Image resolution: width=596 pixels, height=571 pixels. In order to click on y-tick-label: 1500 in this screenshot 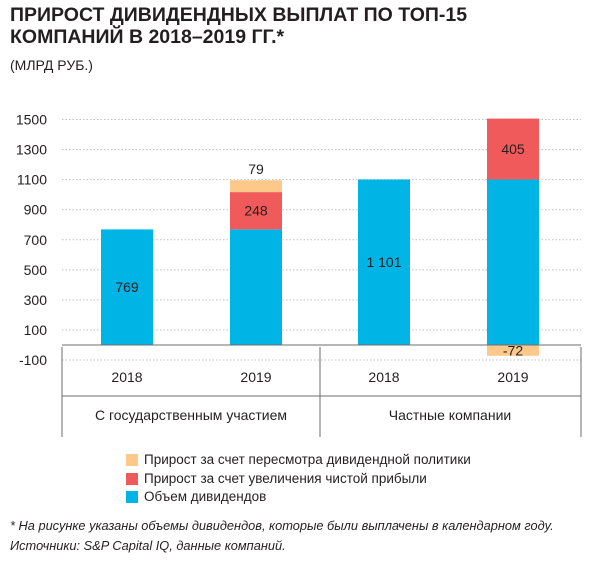, I will do `click(31, 120)`.